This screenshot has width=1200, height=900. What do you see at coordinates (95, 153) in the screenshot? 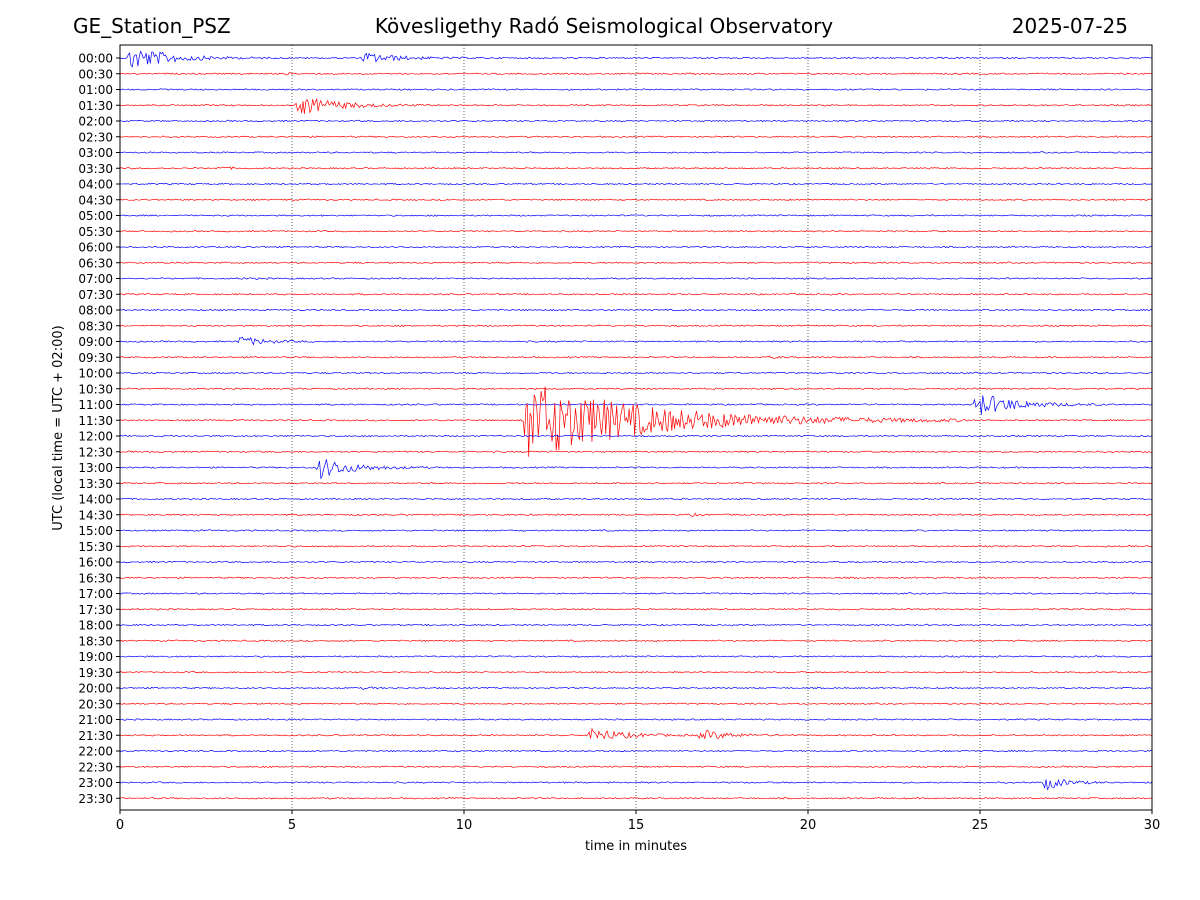
I see `y-tick-label: 03:00` at bounding box center [95, 153].